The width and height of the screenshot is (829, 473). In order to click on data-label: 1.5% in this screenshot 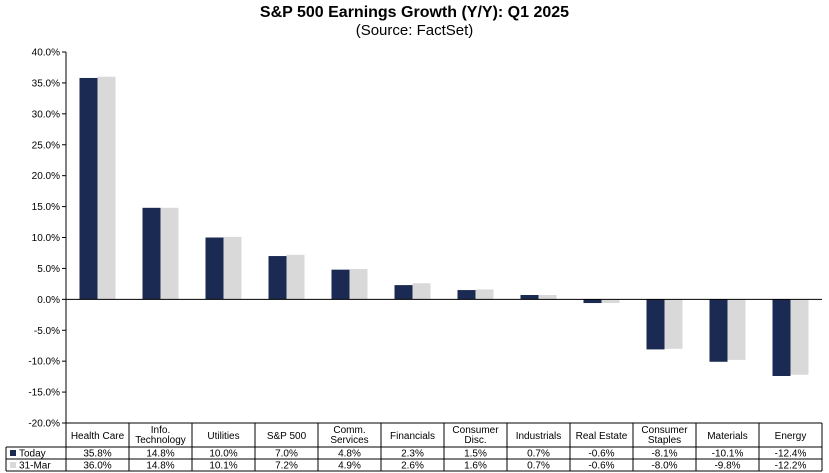, I will do `click(475, 454)`.